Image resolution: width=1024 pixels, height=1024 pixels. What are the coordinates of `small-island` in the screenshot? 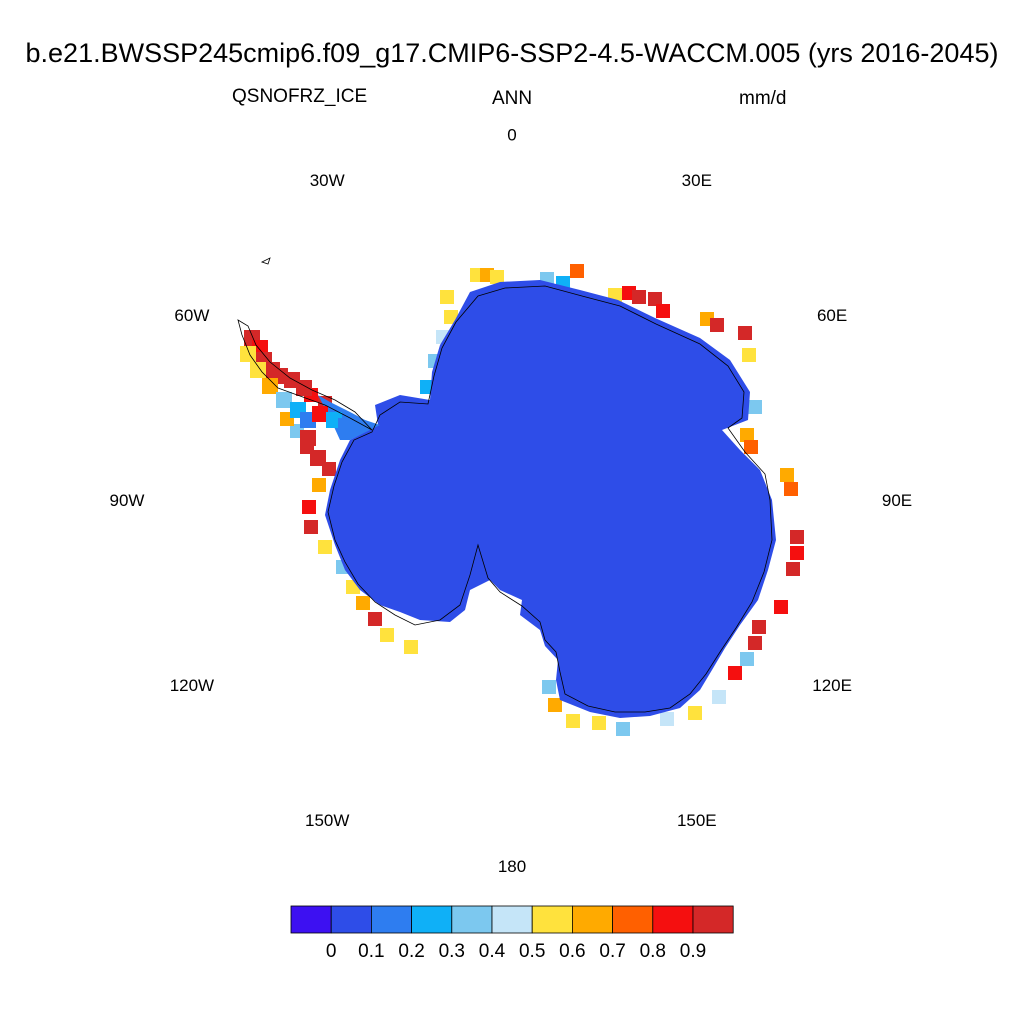 It's located at (265, 261).